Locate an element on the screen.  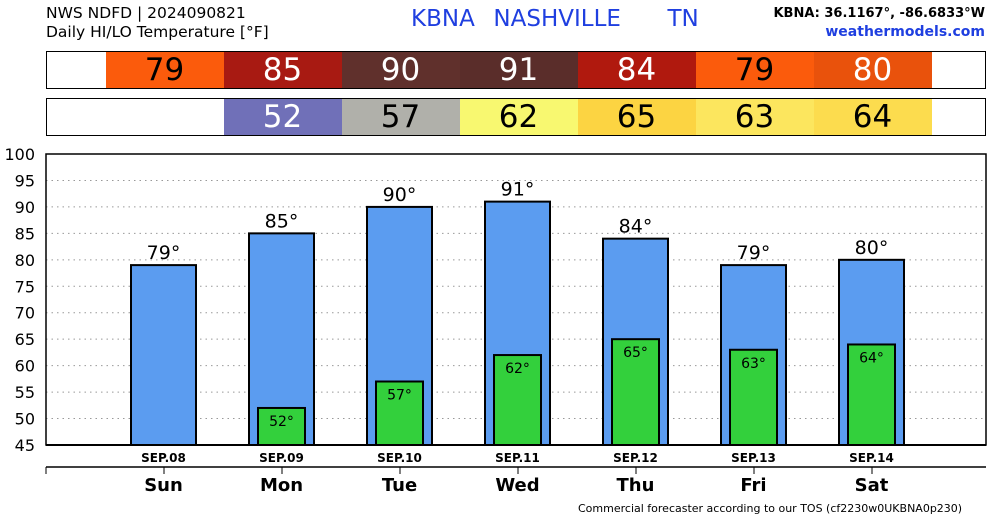
lo-cell is located at coordinates (164, 117).